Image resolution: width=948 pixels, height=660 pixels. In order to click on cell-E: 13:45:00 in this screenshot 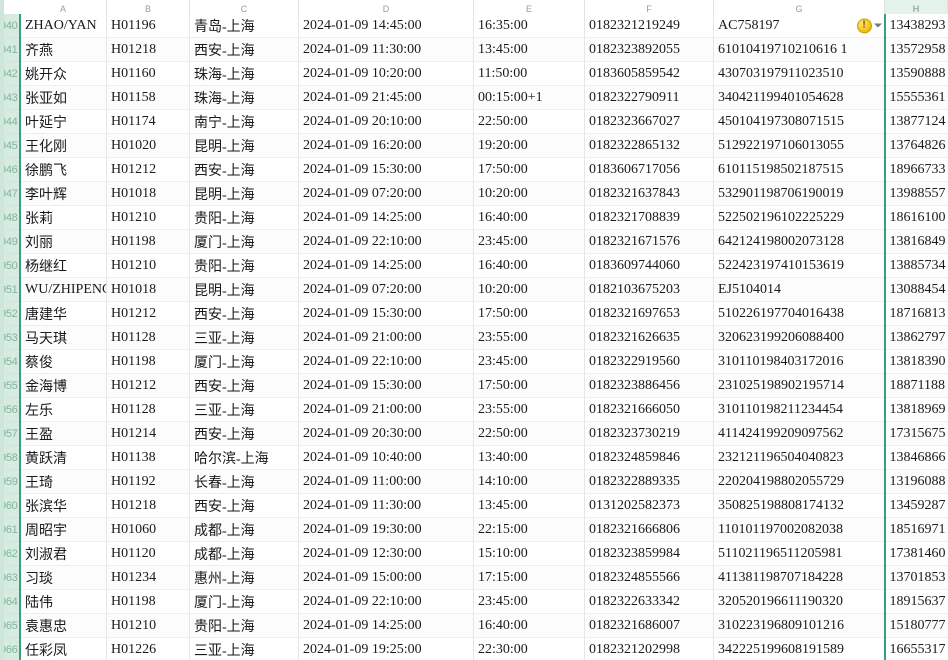, I will do `click(529, 505)`.